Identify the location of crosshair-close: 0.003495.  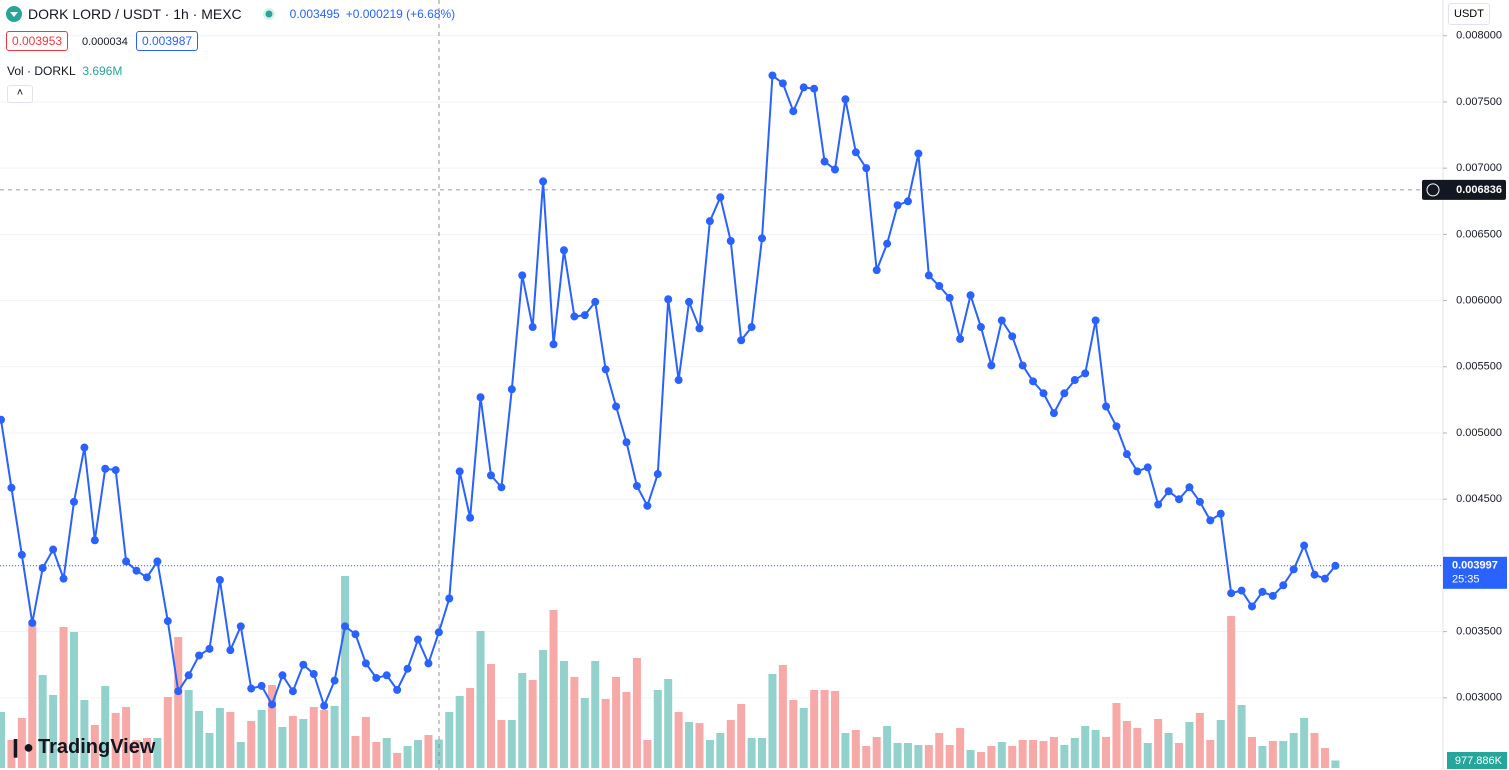
(314, 14).